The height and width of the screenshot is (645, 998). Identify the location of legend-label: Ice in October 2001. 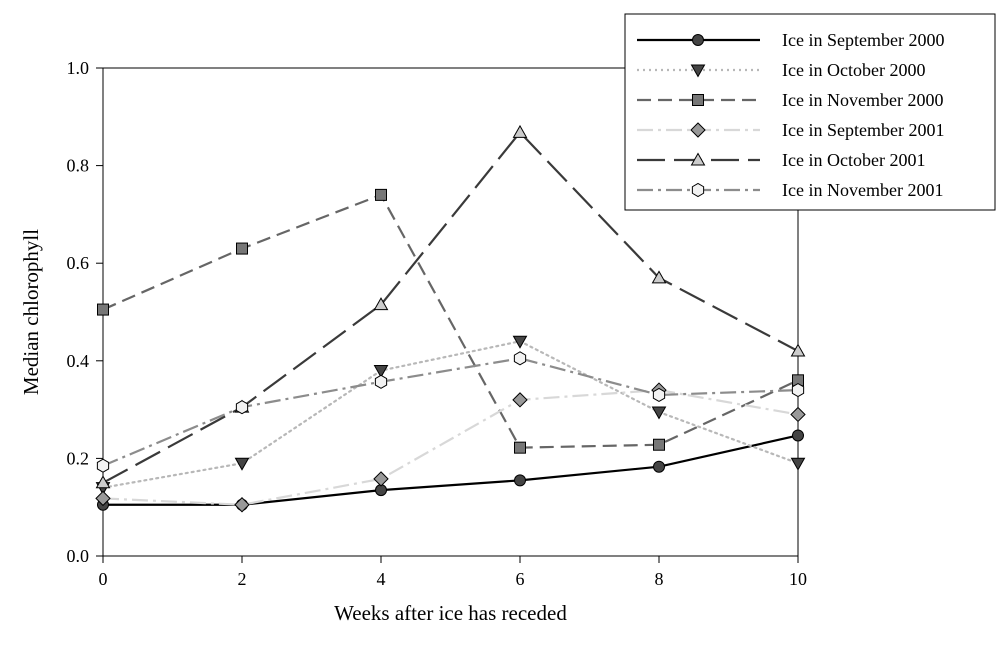
(853, 160).